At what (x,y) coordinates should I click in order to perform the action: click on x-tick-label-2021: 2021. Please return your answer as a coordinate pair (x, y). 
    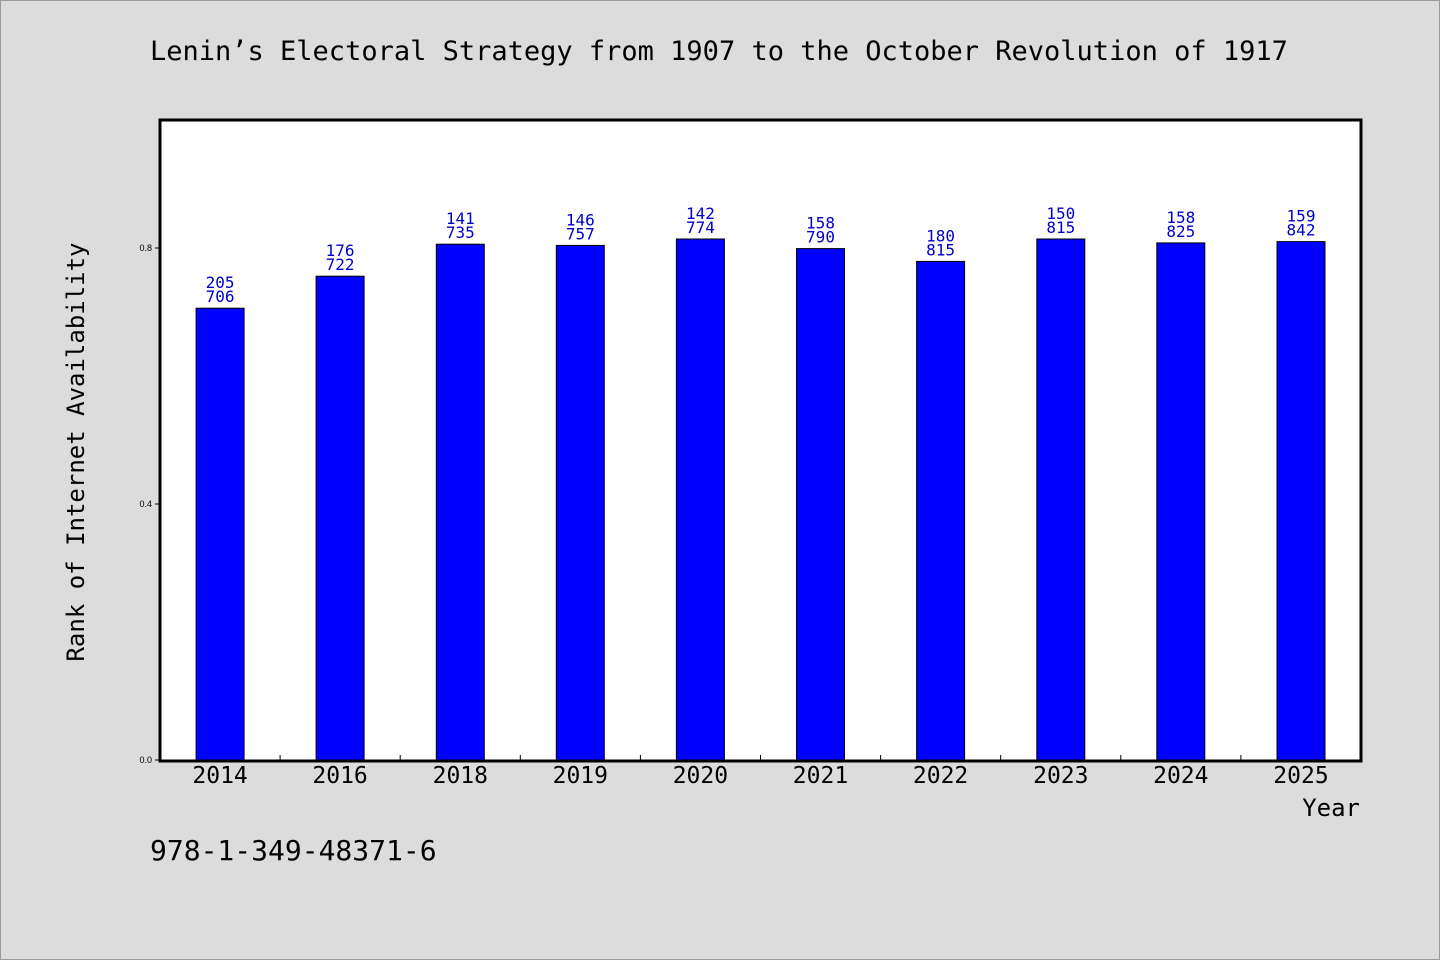
    Looking at the image, I should click on (820, 776).